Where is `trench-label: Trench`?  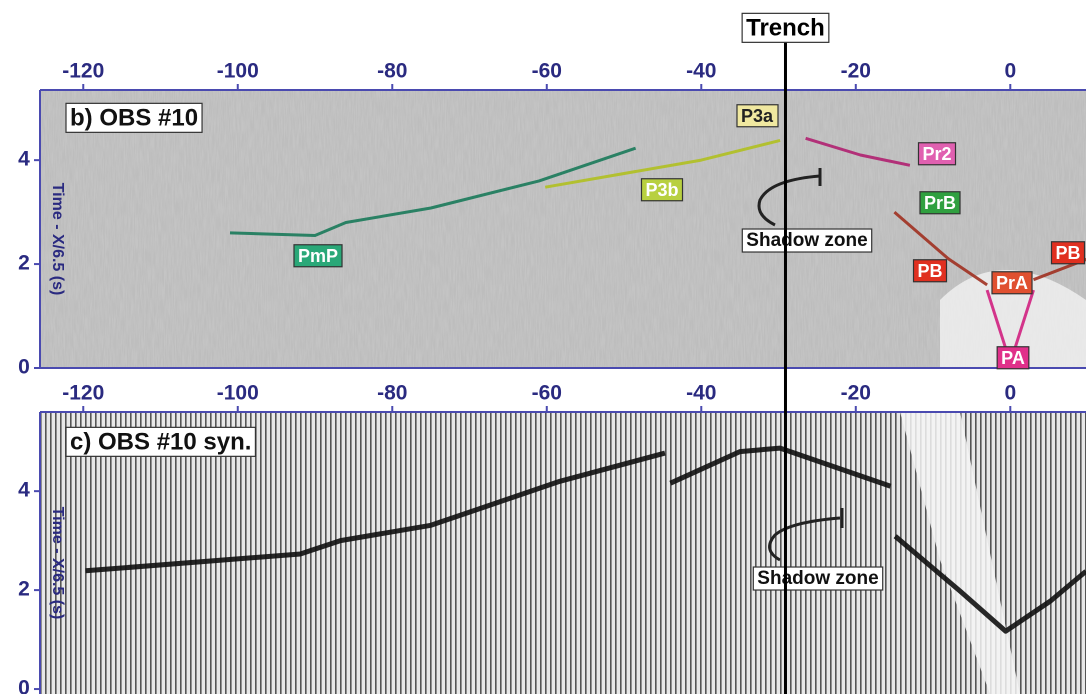
trench-label: Trench is located at coordinates (785, 27).